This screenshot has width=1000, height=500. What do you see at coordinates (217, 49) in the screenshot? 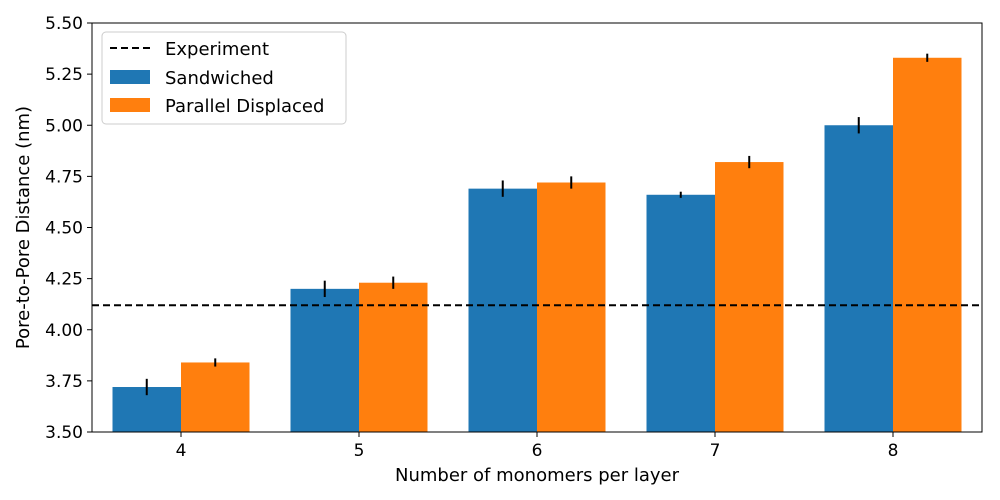
I see `legend-label-experiment: Experiment` at bounding box center [217, 49].